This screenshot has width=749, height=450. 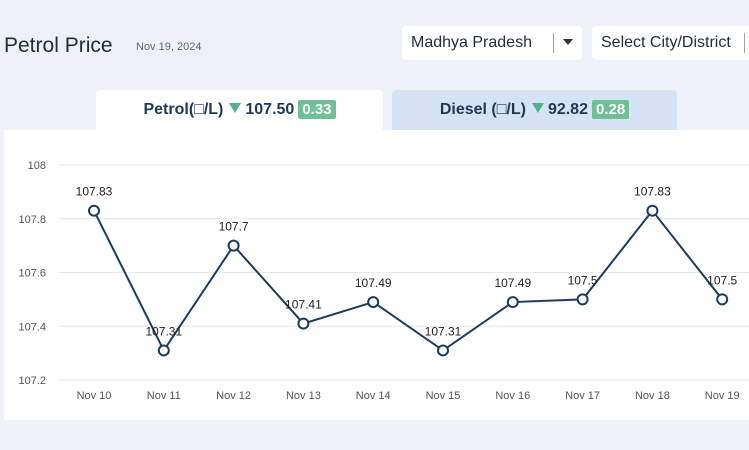 What do you see at coordinates (482, 109) in the screenshot?
I see `tab-diesel-label: Diesel (□/L)` at bounding box center [482, 109].